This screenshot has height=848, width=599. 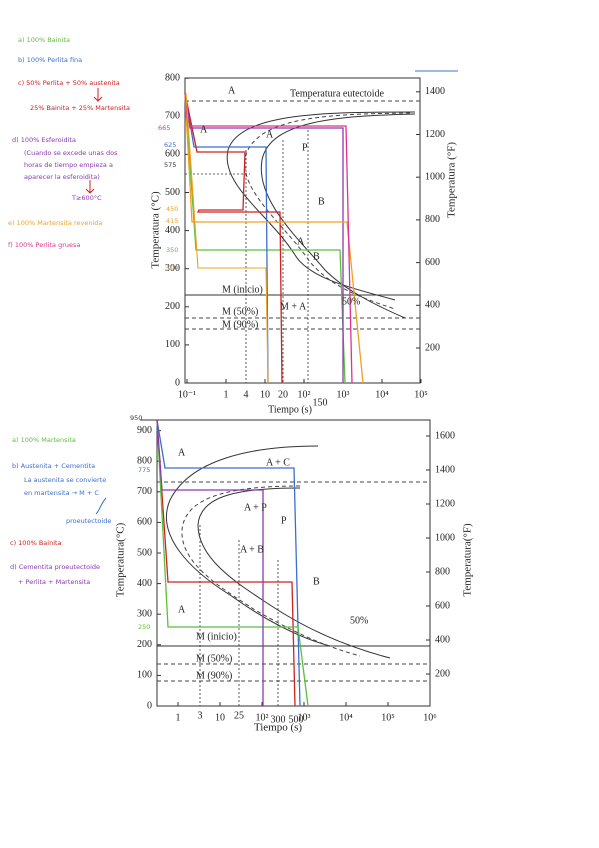 I want to click on label: M (50%), so click(x=240, y=311).